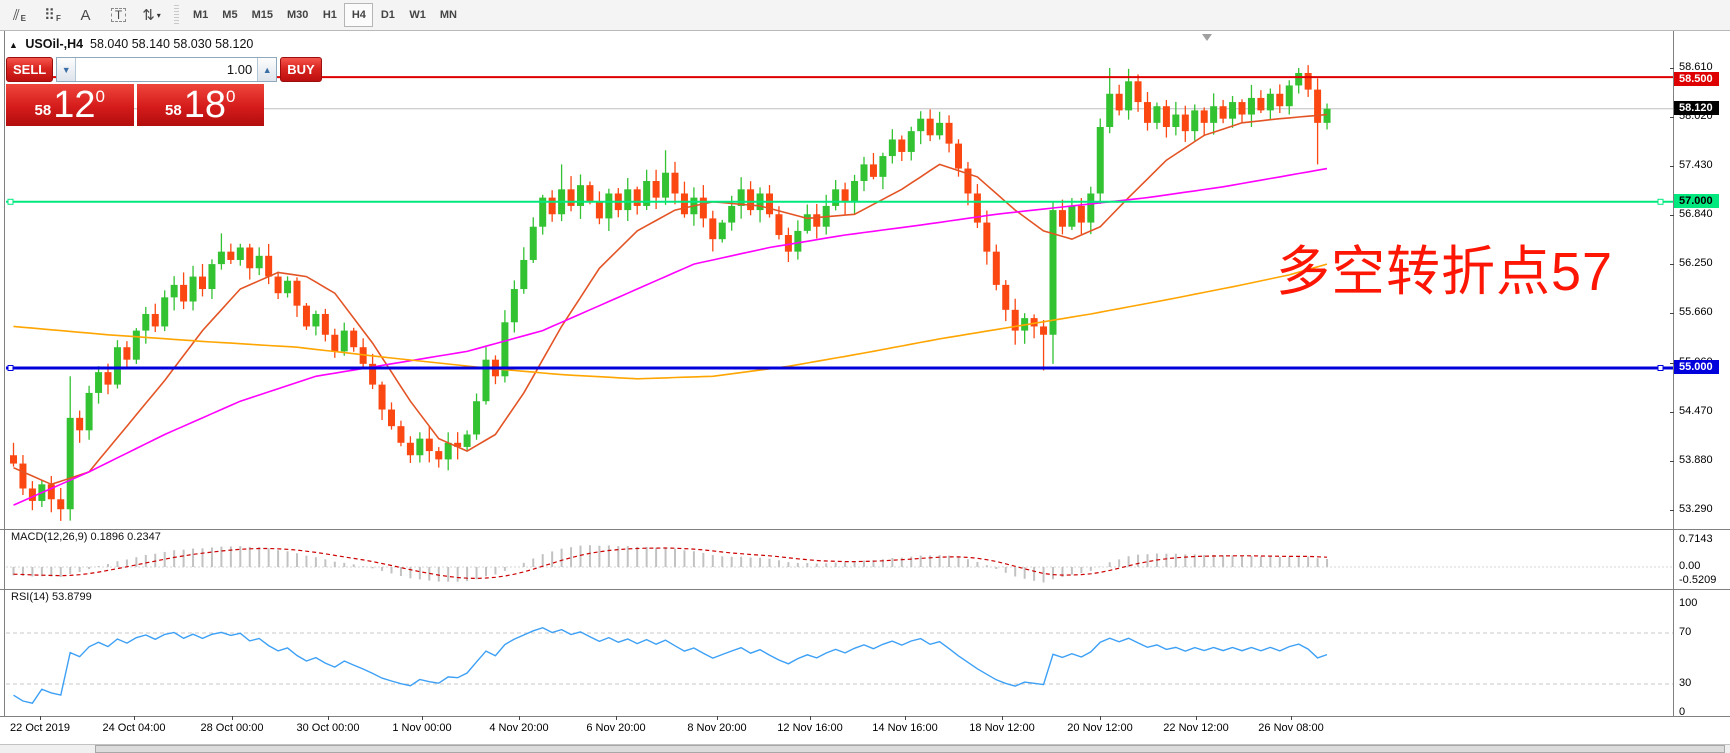 The width and height of the screenshot is (1730, 753). Describe the element at coordinates (810, 728) in the screenshot. I see `time-tick-label: 12 Nov 16:00` at that location.